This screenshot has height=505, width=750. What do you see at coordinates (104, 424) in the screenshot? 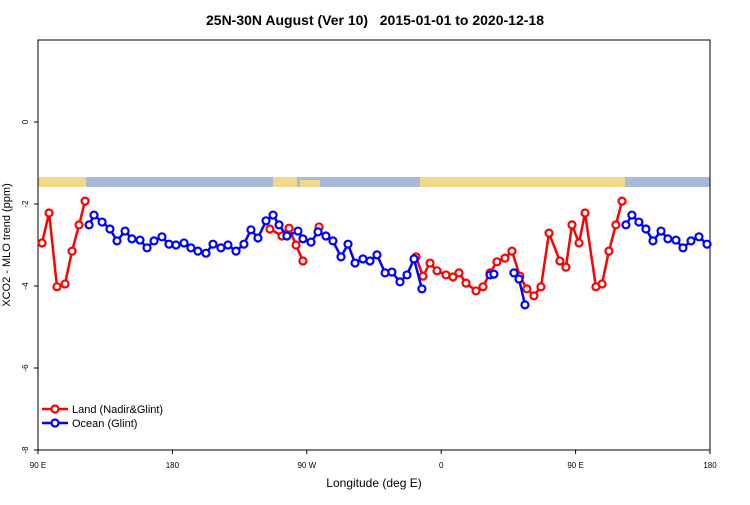
I see `legend-label: Ocean (Glint)` at bounding box center [104, 424].